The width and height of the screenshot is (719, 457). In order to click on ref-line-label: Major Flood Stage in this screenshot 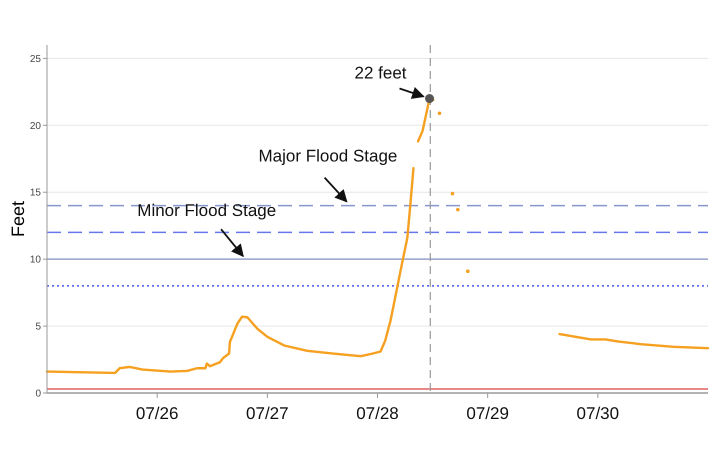, I will do `click(328, 156)`.